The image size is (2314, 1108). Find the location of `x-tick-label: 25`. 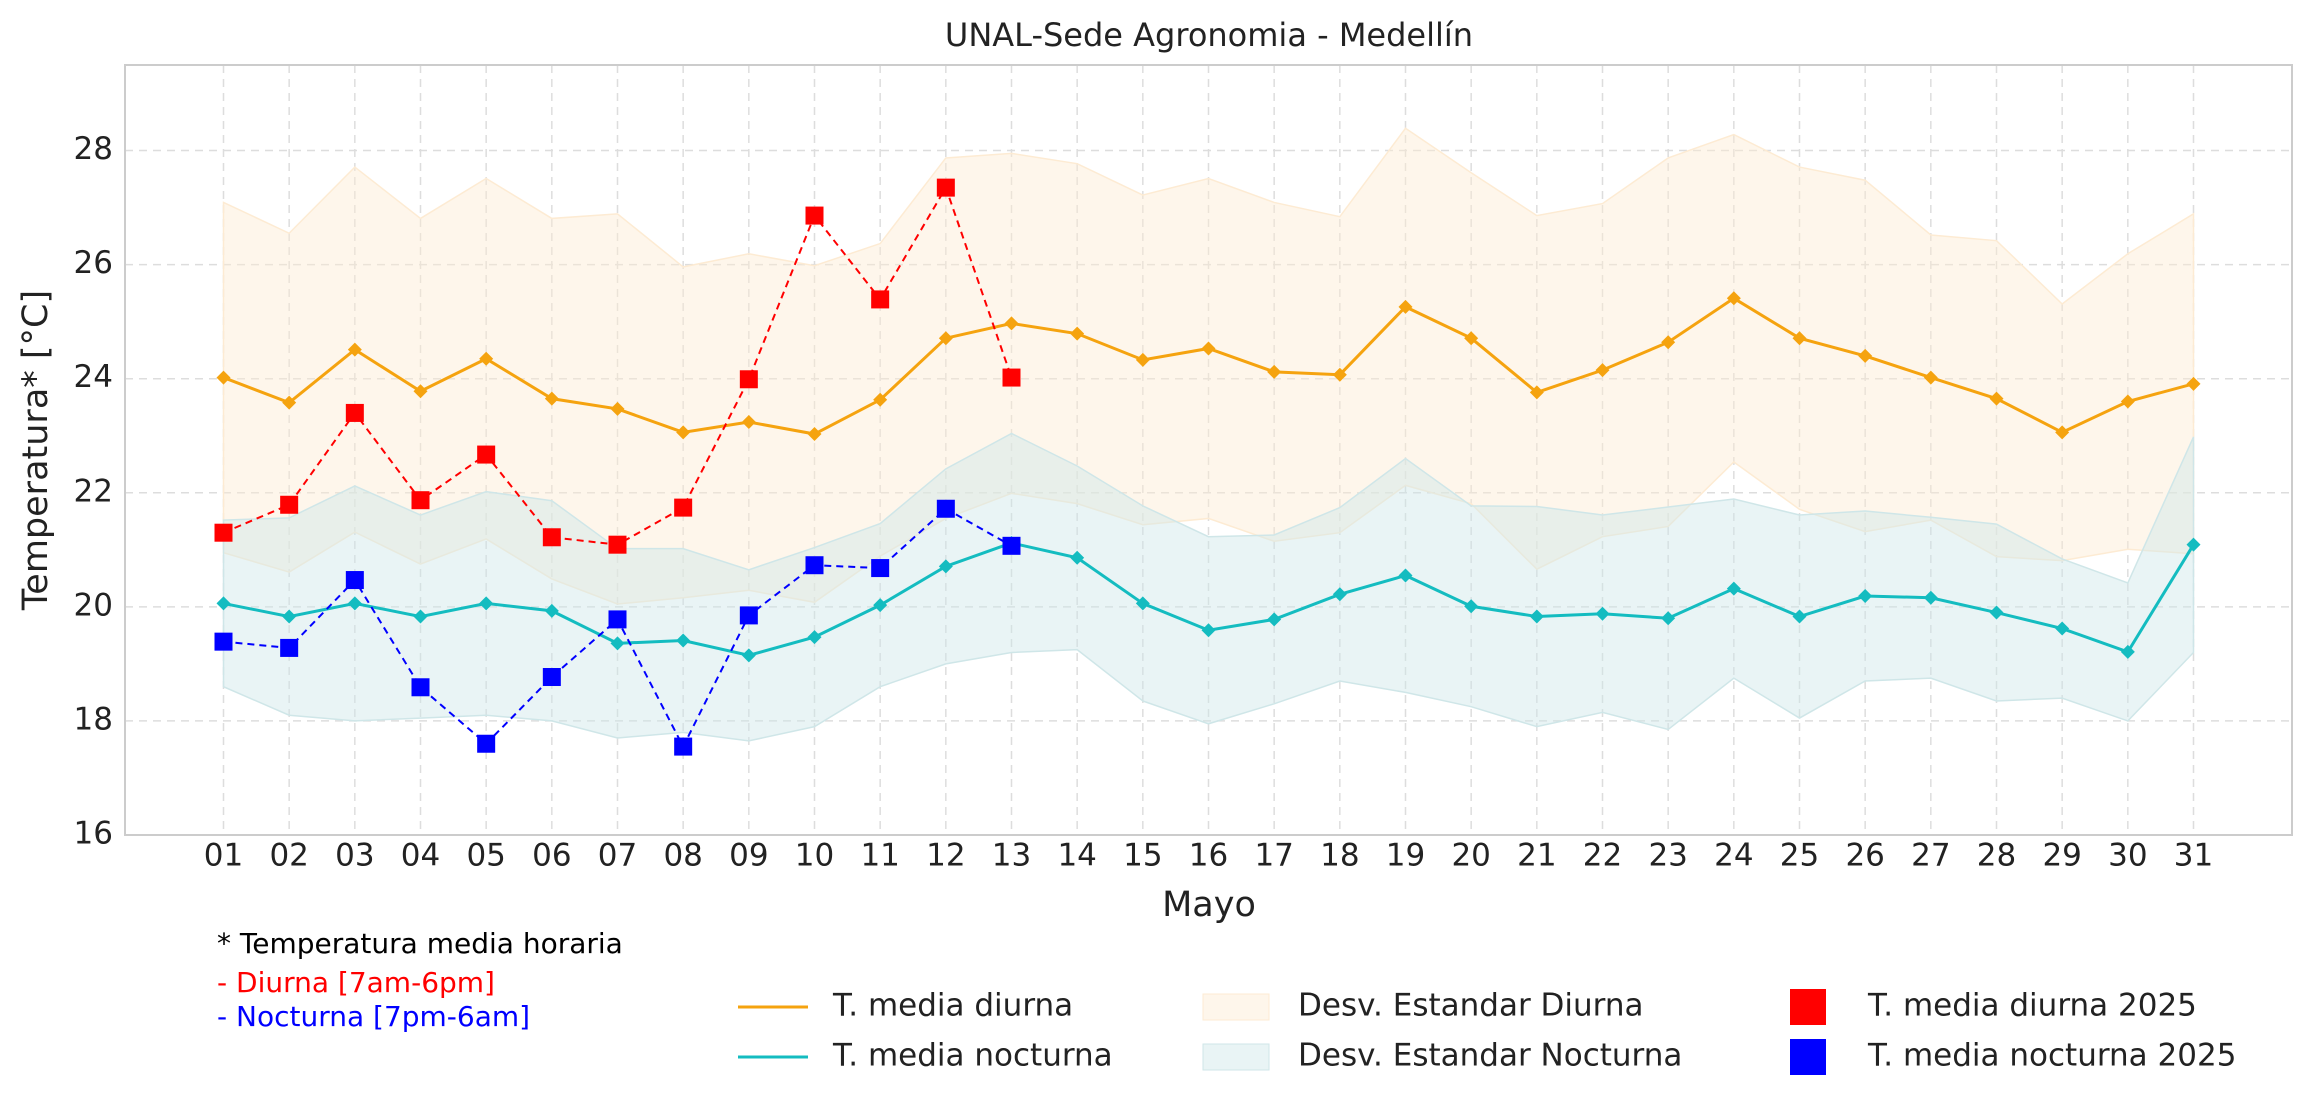

x-tick-label: 25 is located at coordinates (1799, 856).